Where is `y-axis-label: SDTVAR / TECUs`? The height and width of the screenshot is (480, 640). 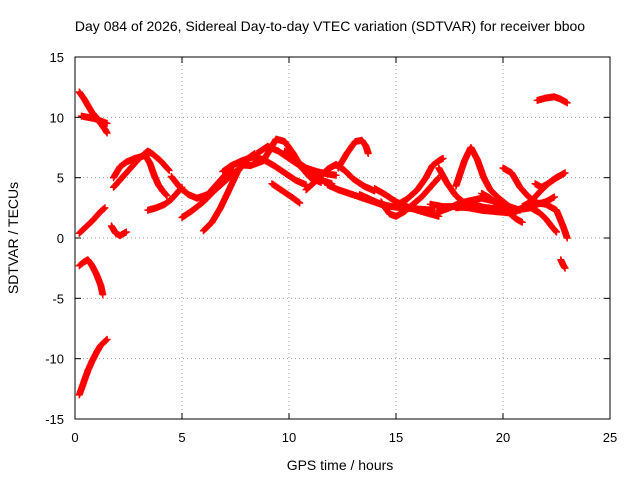
y-axis-label: SDTVAR / TECUs is located at coordinates (13, 238).